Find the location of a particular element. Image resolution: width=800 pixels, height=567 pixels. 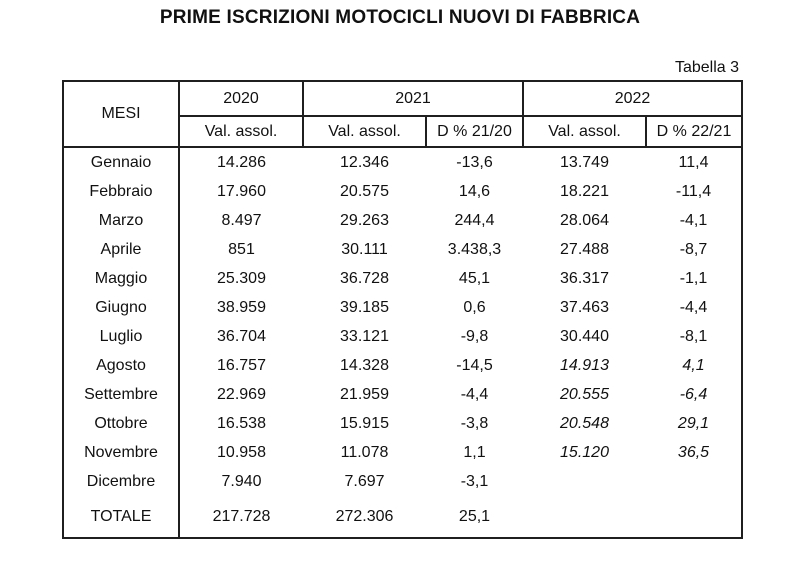

table-row: Gennaio 14.286 12.346 -13,6 13.749 11,4 is located at coordinates (402, 162).